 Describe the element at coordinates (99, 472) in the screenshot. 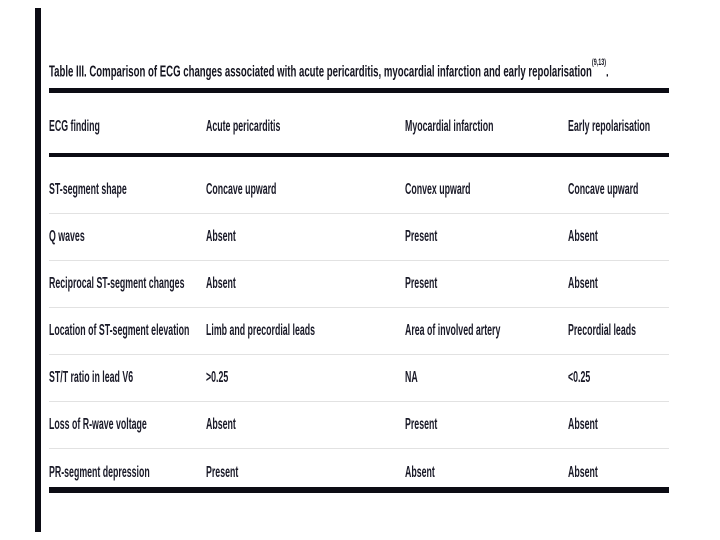

I see `table-cell-text: PR-segment depression` at that location.